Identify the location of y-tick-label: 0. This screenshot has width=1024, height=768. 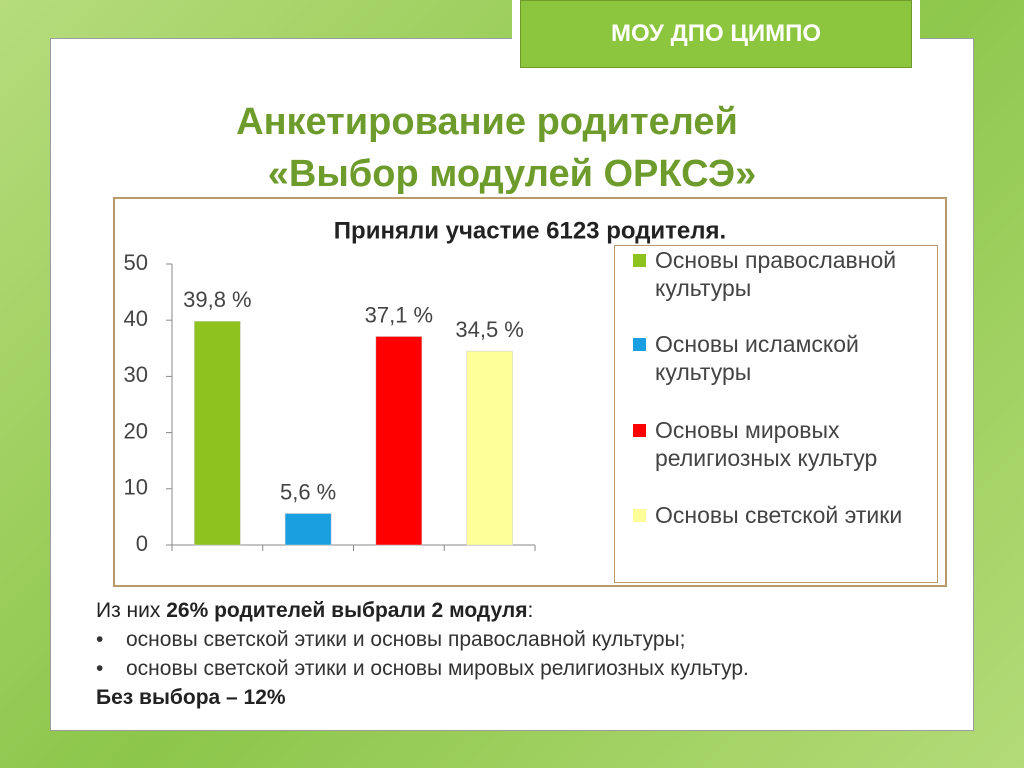
(142, 543).